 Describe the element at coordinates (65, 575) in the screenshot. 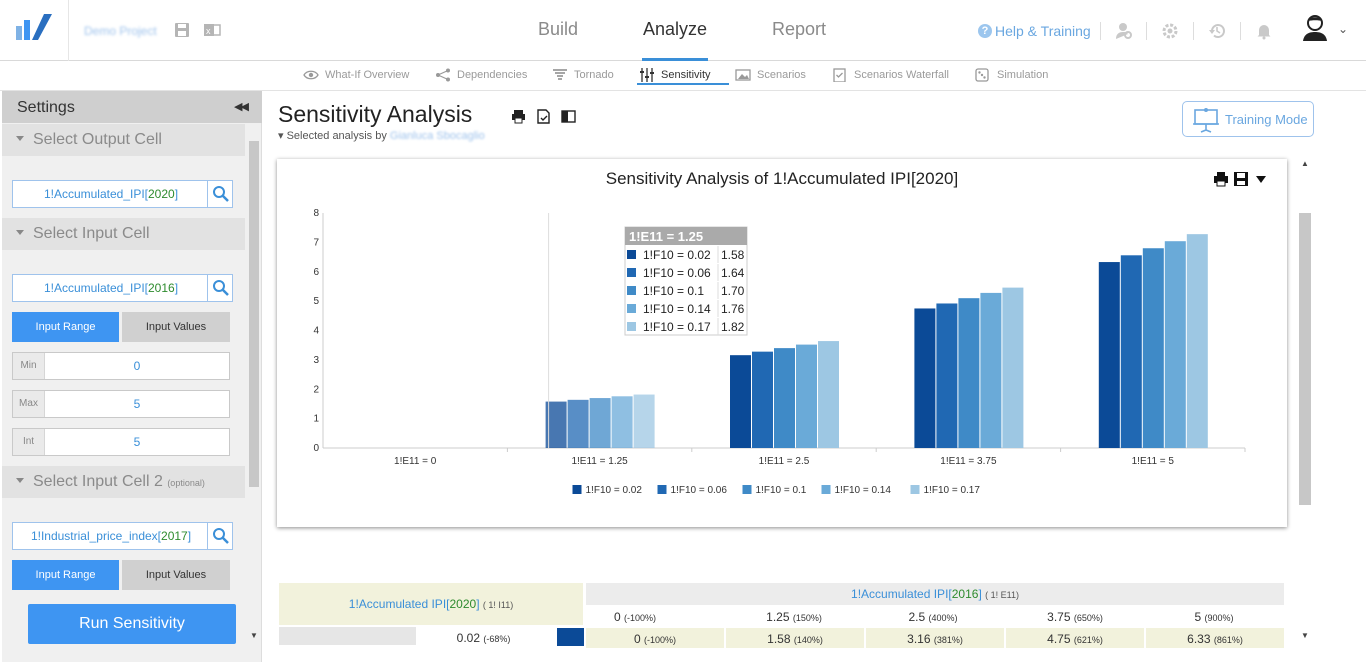

I see `input2-range-button: Input Range` at that location.